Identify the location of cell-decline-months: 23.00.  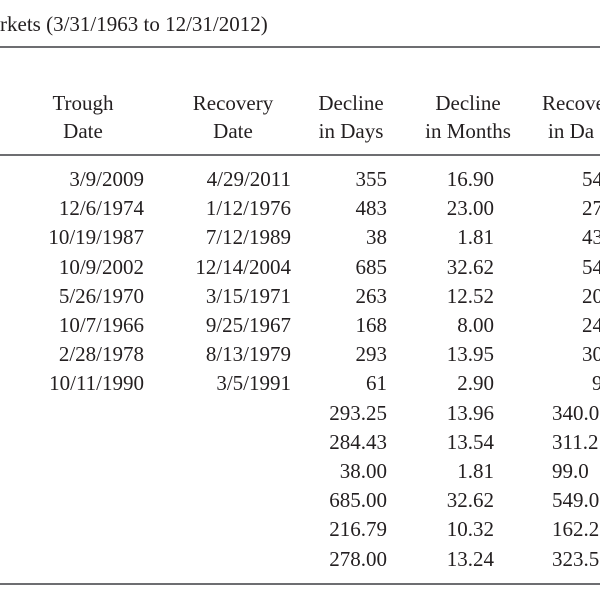
(470, 208).